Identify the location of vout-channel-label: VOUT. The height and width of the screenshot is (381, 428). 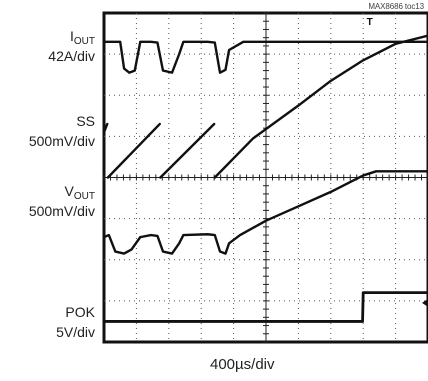
(80, 192).